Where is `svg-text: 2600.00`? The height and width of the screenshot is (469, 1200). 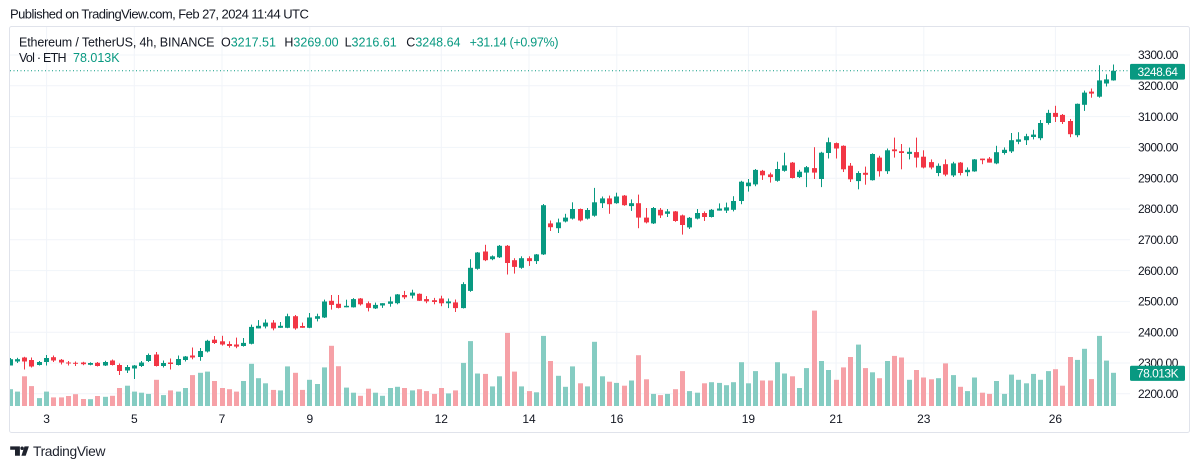
svg-text: 2600.00 is located at coordinates (1158, 271).